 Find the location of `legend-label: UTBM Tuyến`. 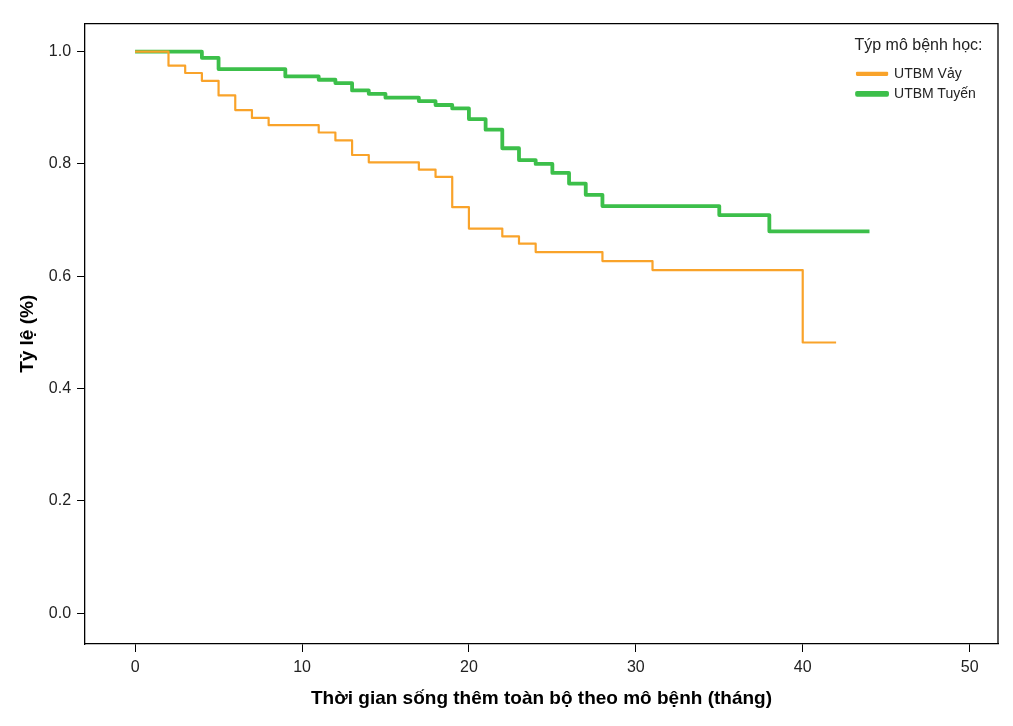

legend-label: UTBM Tuyến is located at coordinates (935, 92).